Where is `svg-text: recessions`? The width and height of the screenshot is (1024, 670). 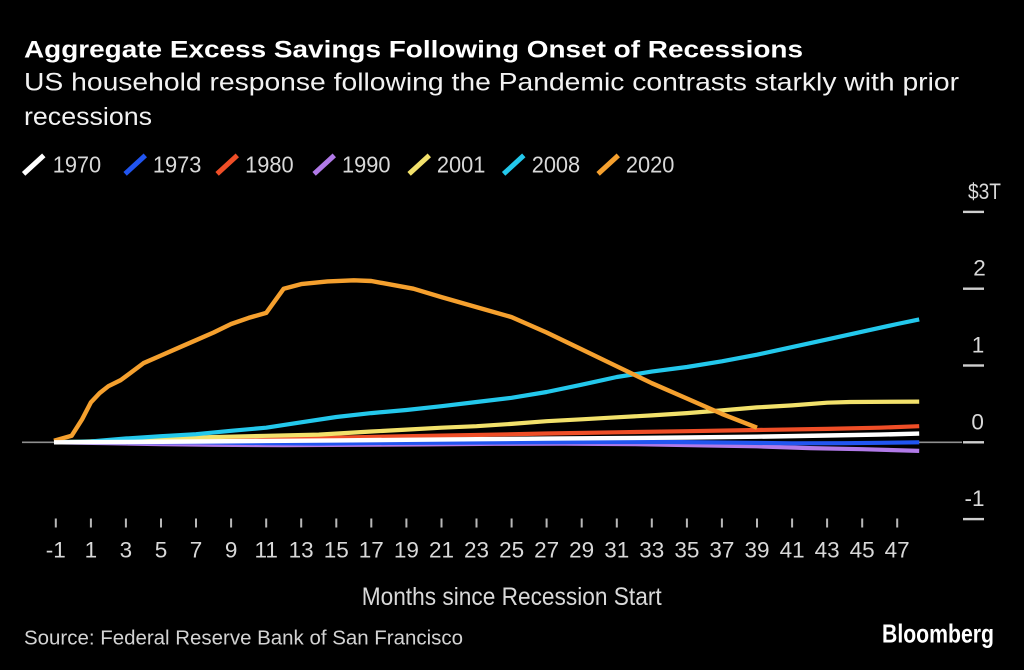
svg-text: recessions is located at coordinates (88, 117).